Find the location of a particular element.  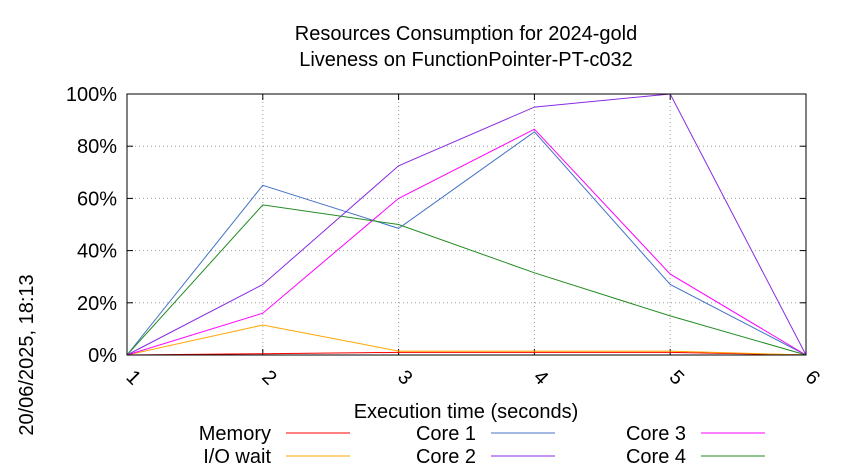

y-tick-label: 100% is located at coordinates (91, 95).